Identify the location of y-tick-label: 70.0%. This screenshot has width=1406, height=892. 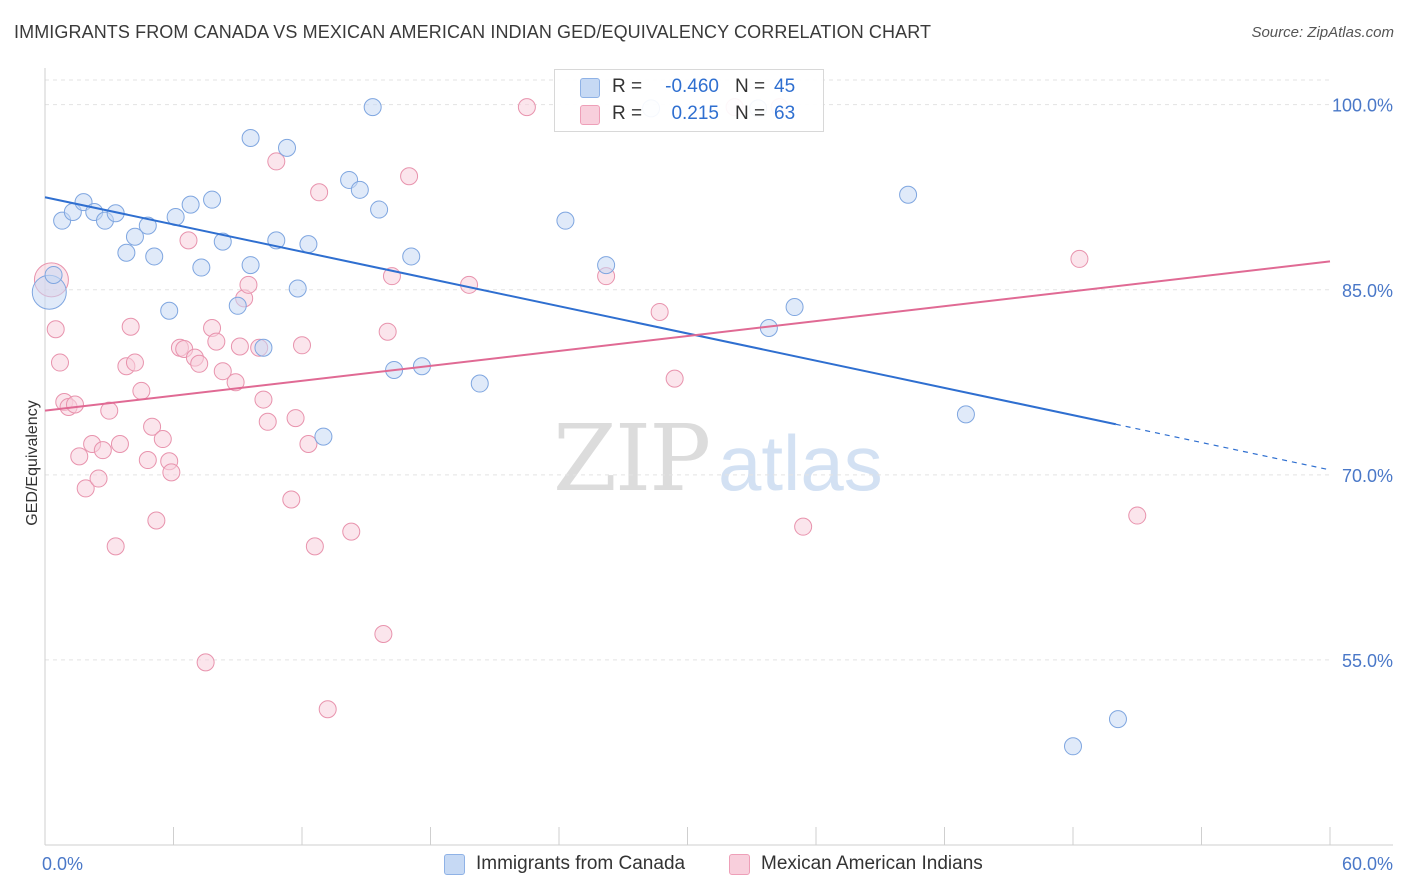
(1367, 476).